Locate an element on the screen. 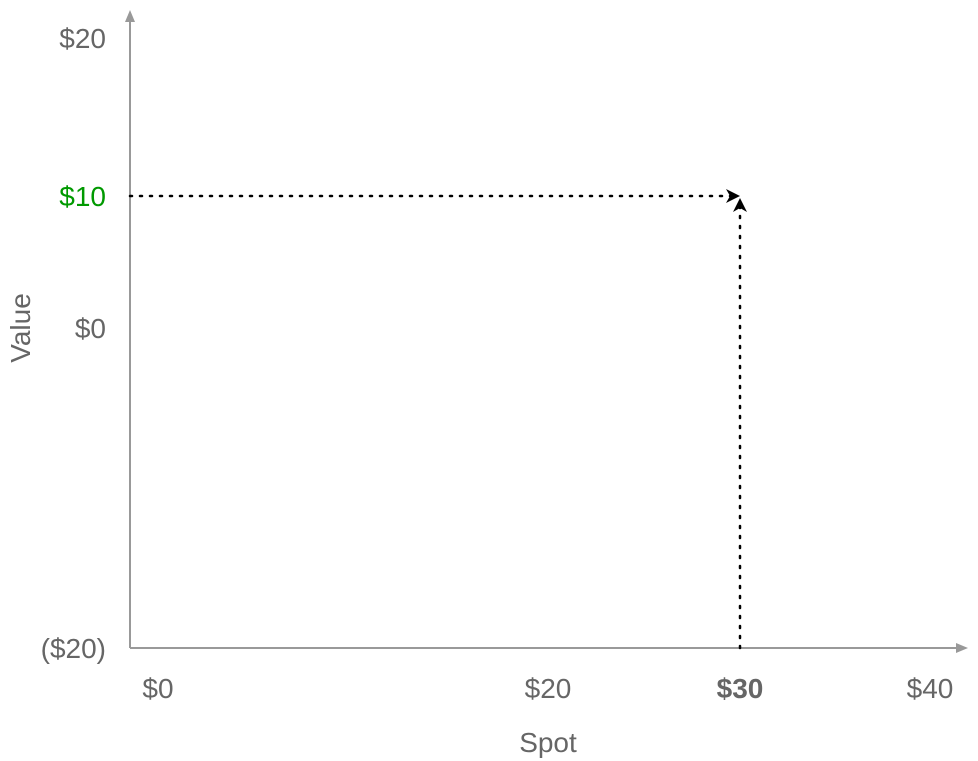  x-tick-label: $20 is located at coordinates (548, 688).